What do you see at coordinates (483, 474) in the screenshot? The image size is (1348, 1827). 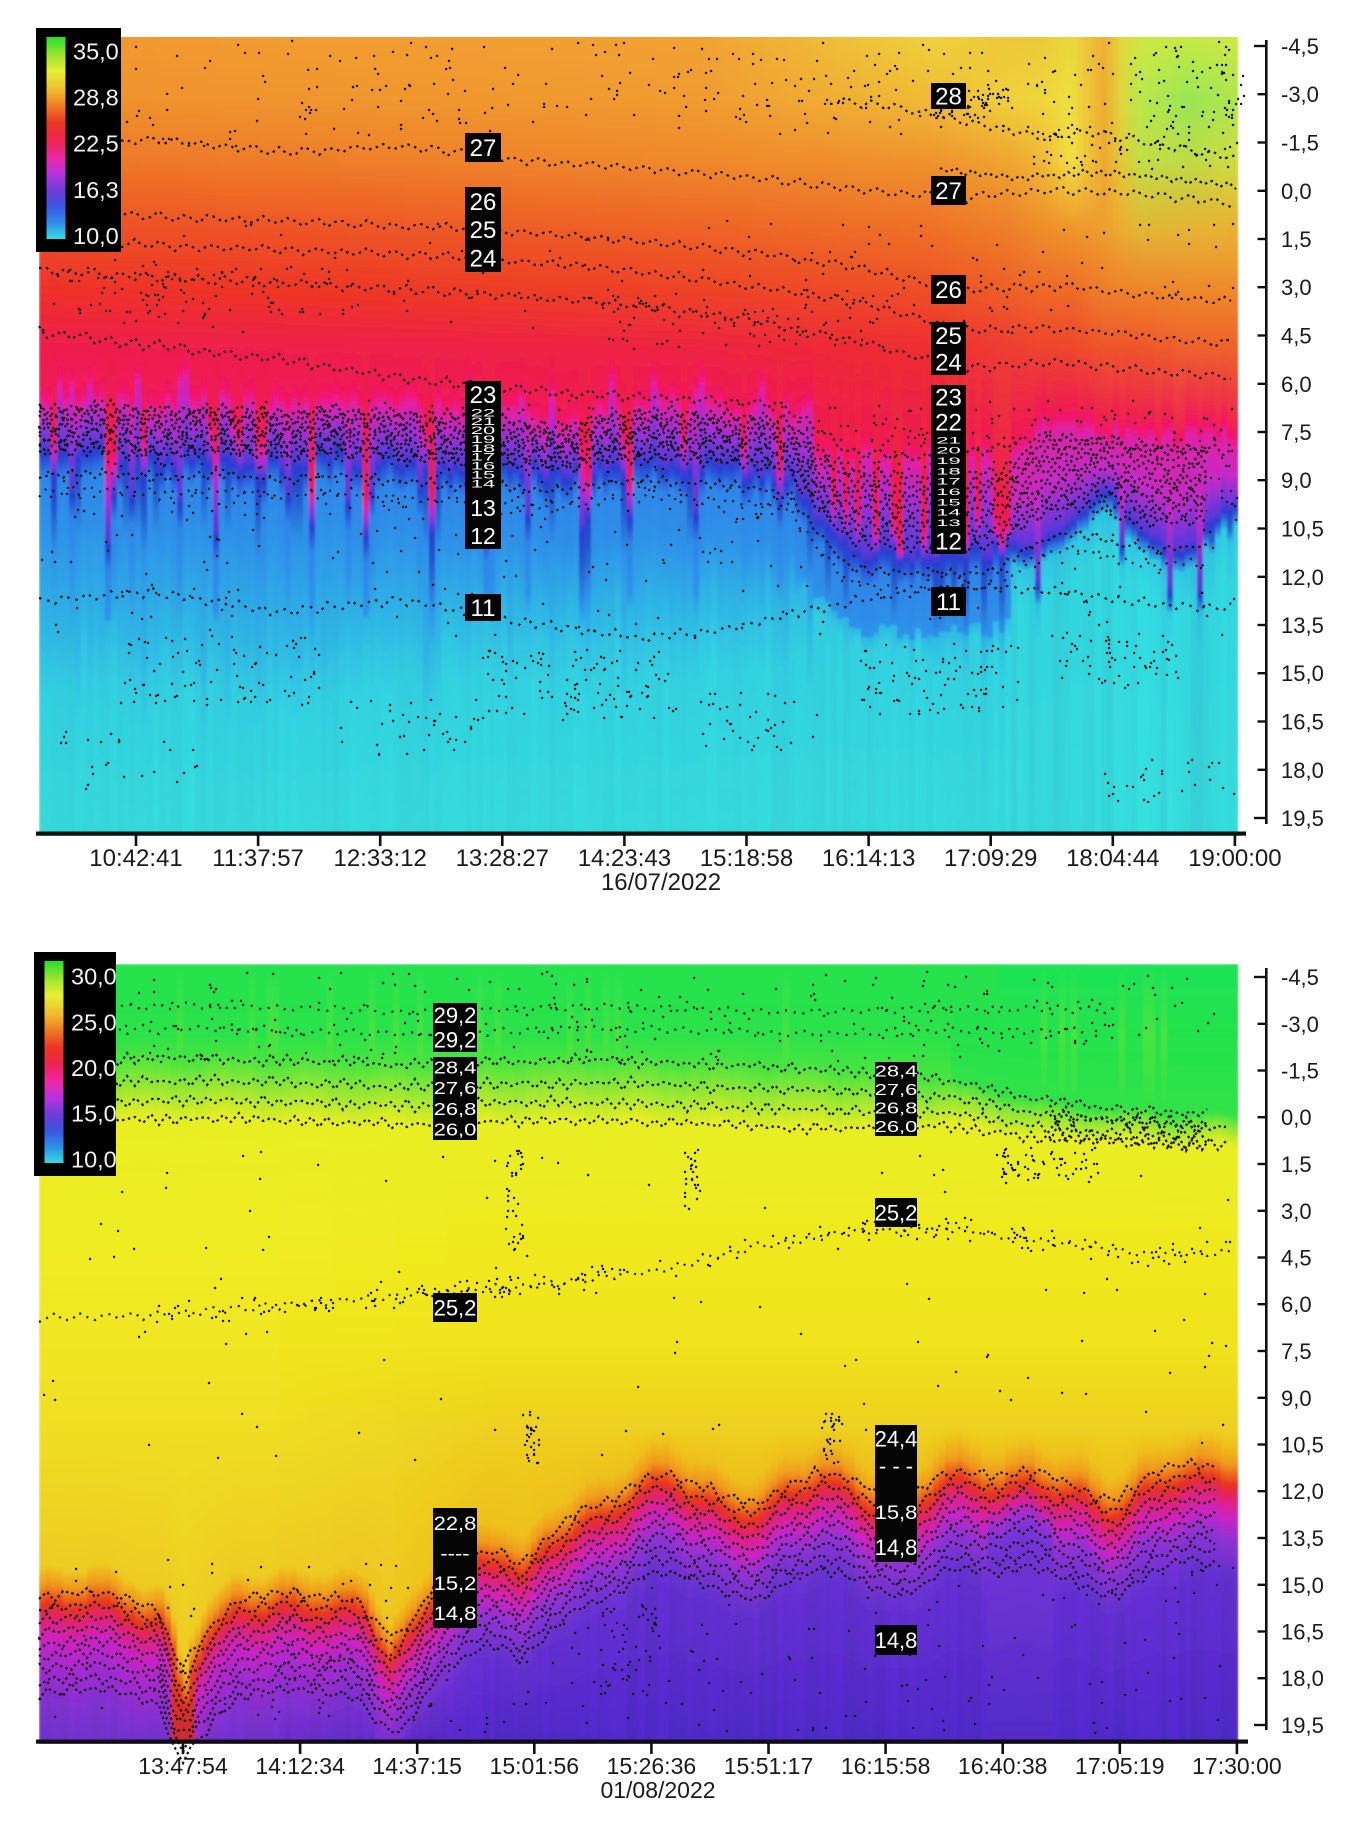 I see `svg-text: 15` at bounding box center [483, 474].